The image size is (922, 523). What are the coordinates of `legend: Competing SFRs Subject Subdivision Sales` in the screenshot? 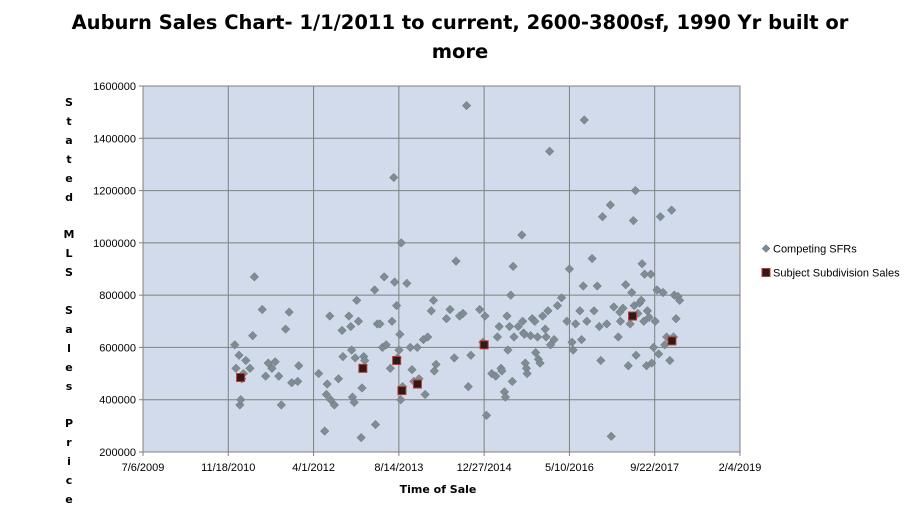 It's located at (830, 262).